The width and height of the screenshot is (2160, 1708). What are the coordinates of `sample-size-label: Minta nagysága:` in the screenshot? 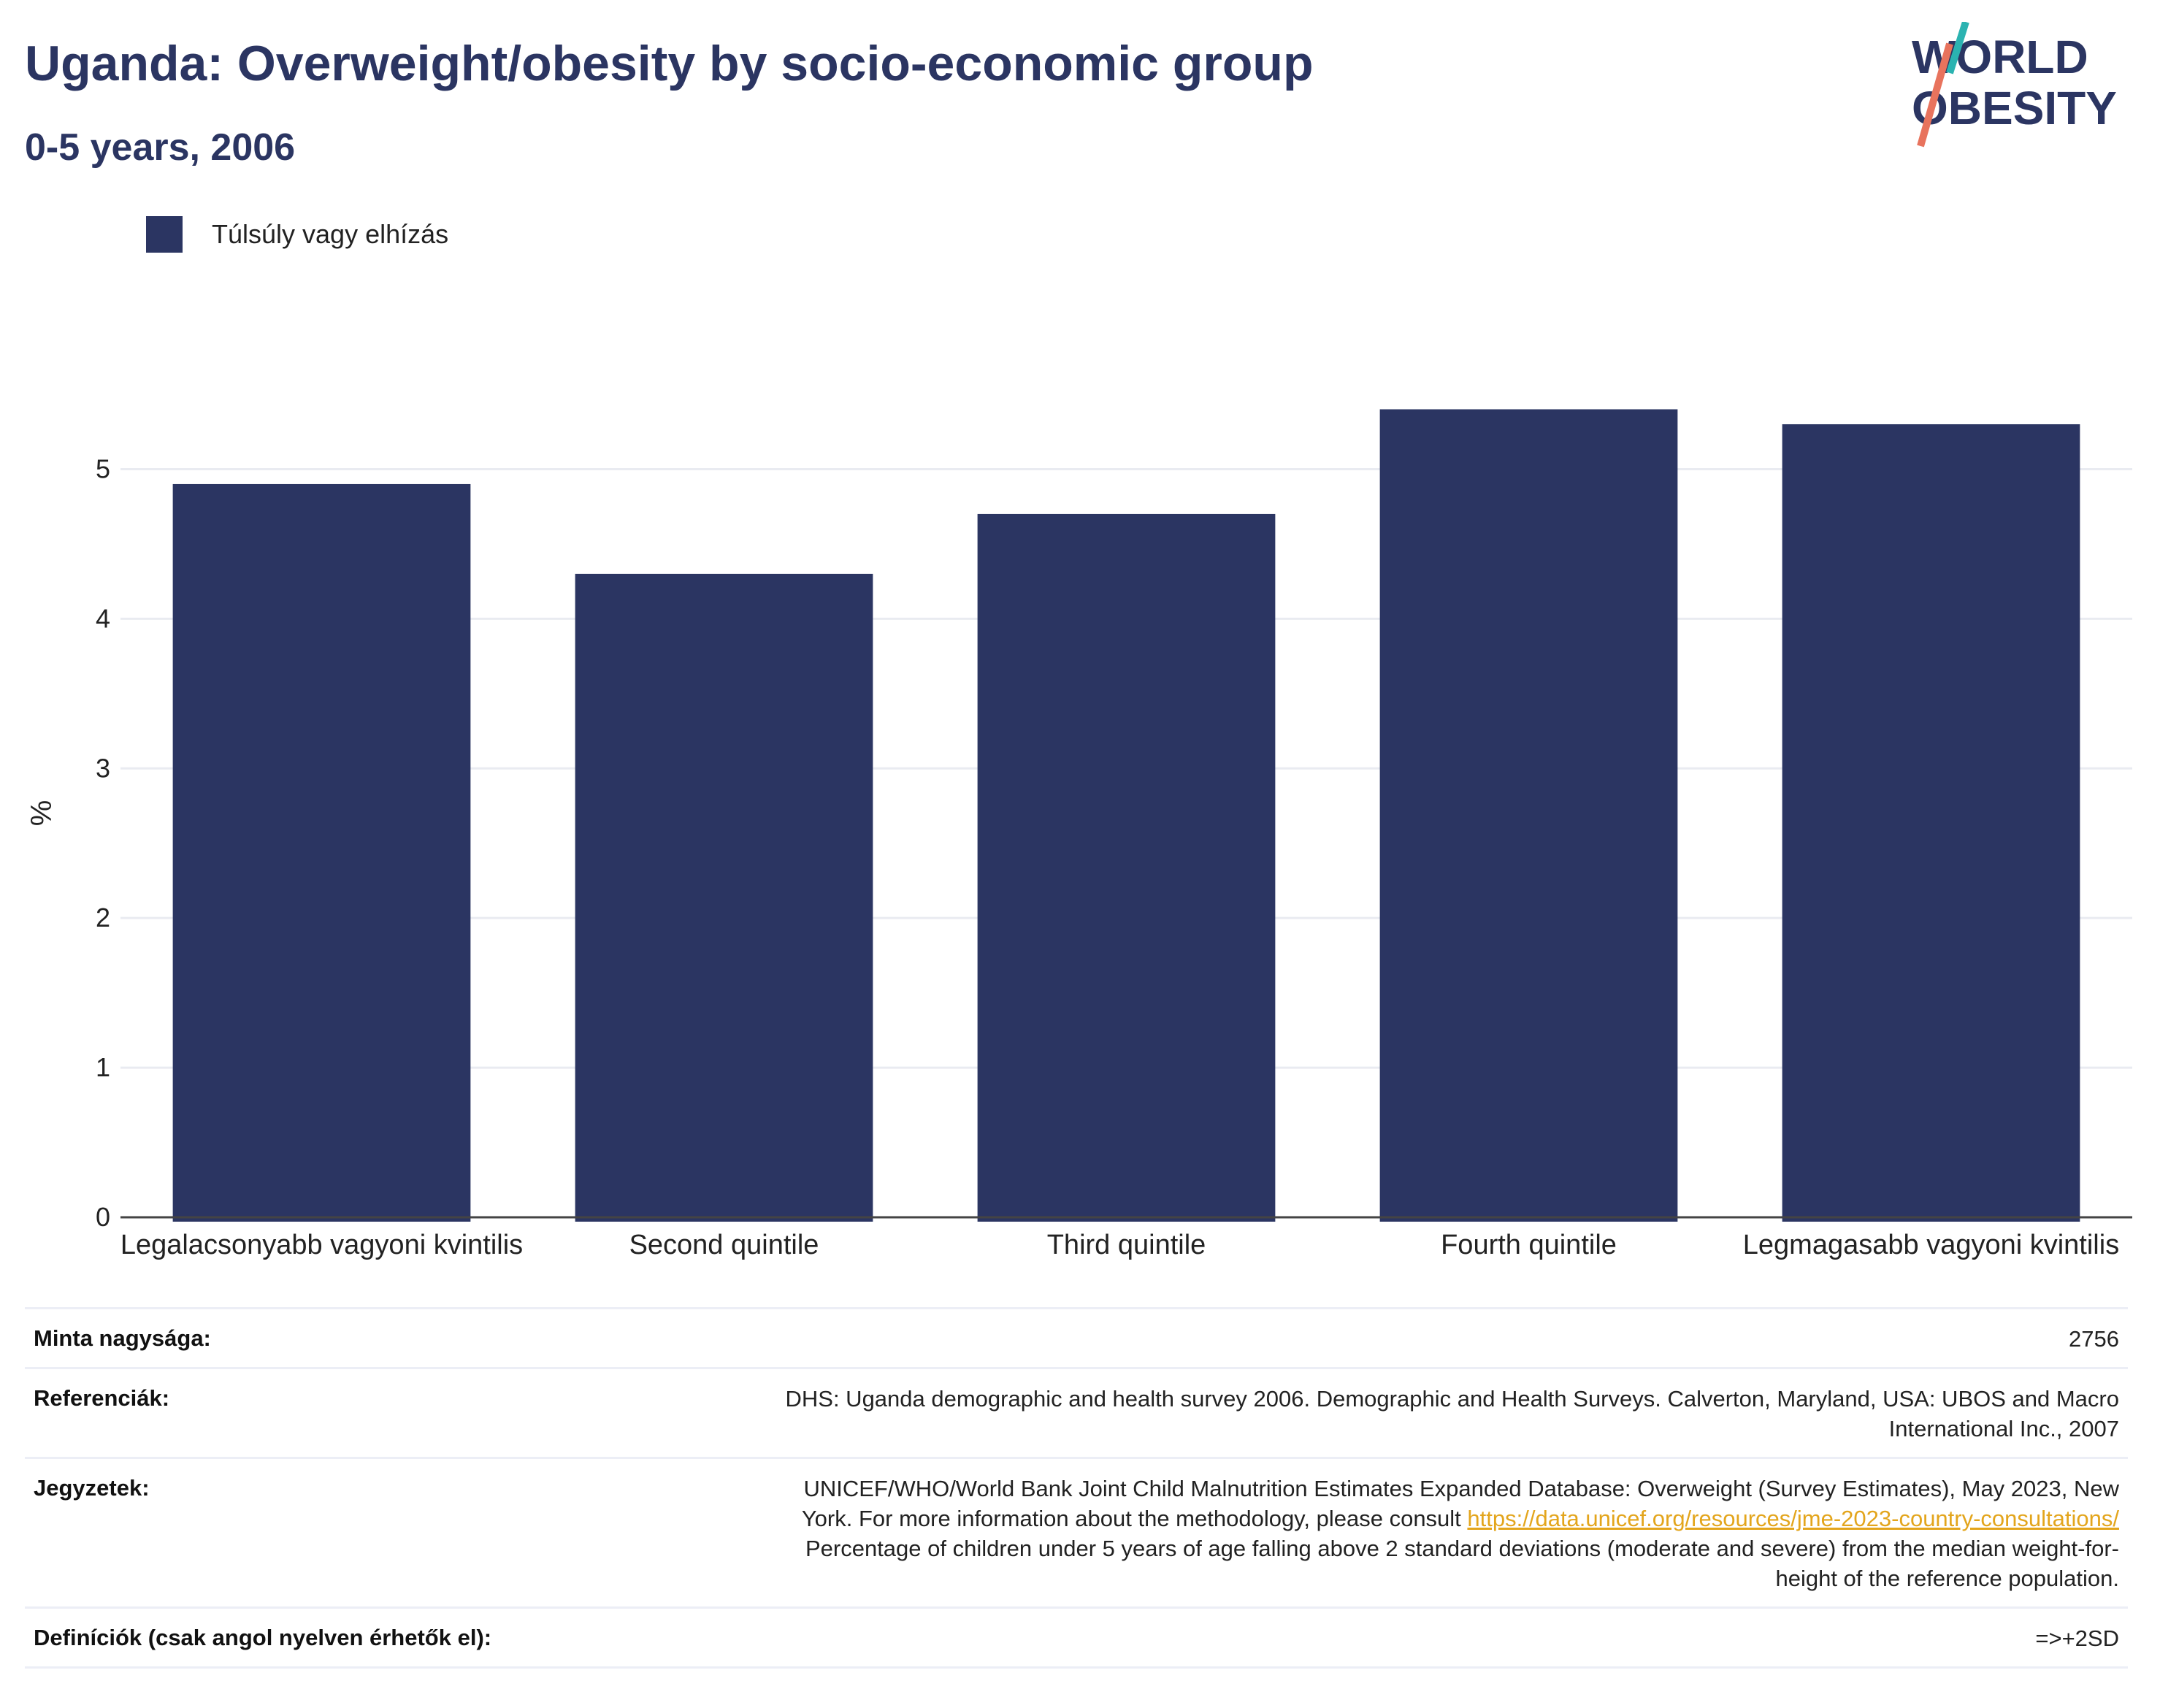 It's located at (123, 1338).